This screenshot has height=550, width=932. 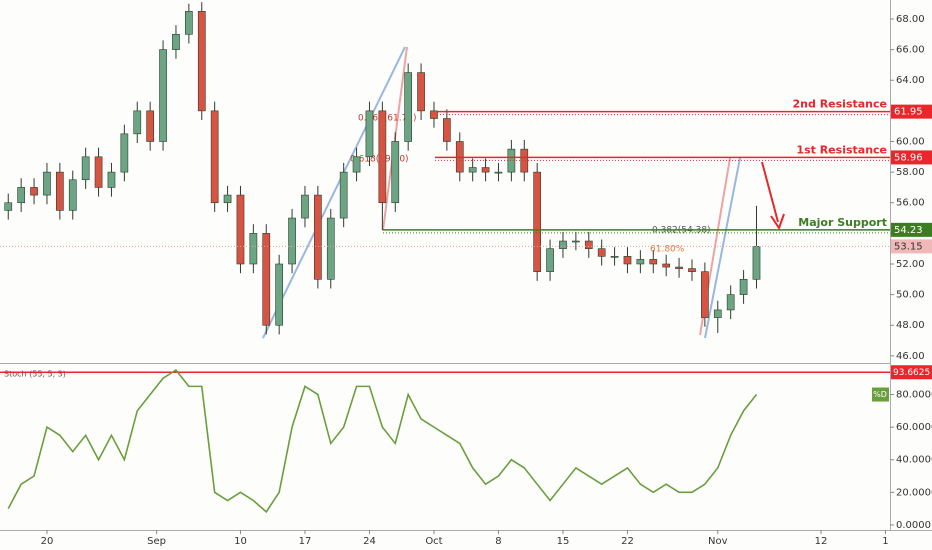 What do you see at coordinates (498, 541) in the screenshot?
I see `x-tick-label: 8` at bounding box center [498, 541].